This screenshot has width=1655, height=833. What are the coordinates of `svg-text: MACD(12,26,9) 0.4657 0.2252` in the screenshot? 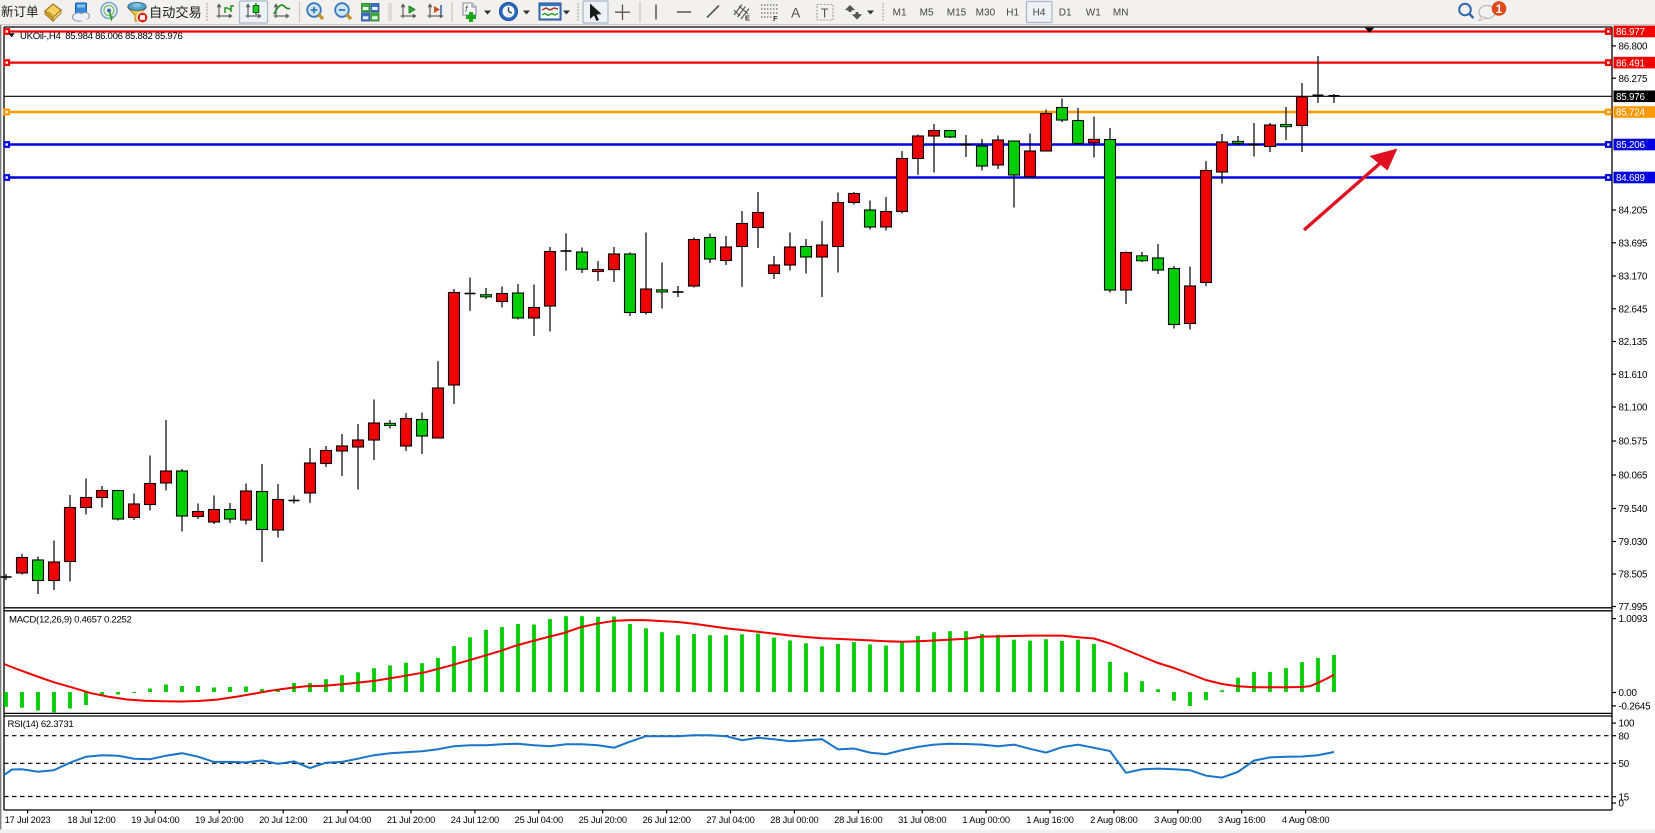 It's located at (70, 620).